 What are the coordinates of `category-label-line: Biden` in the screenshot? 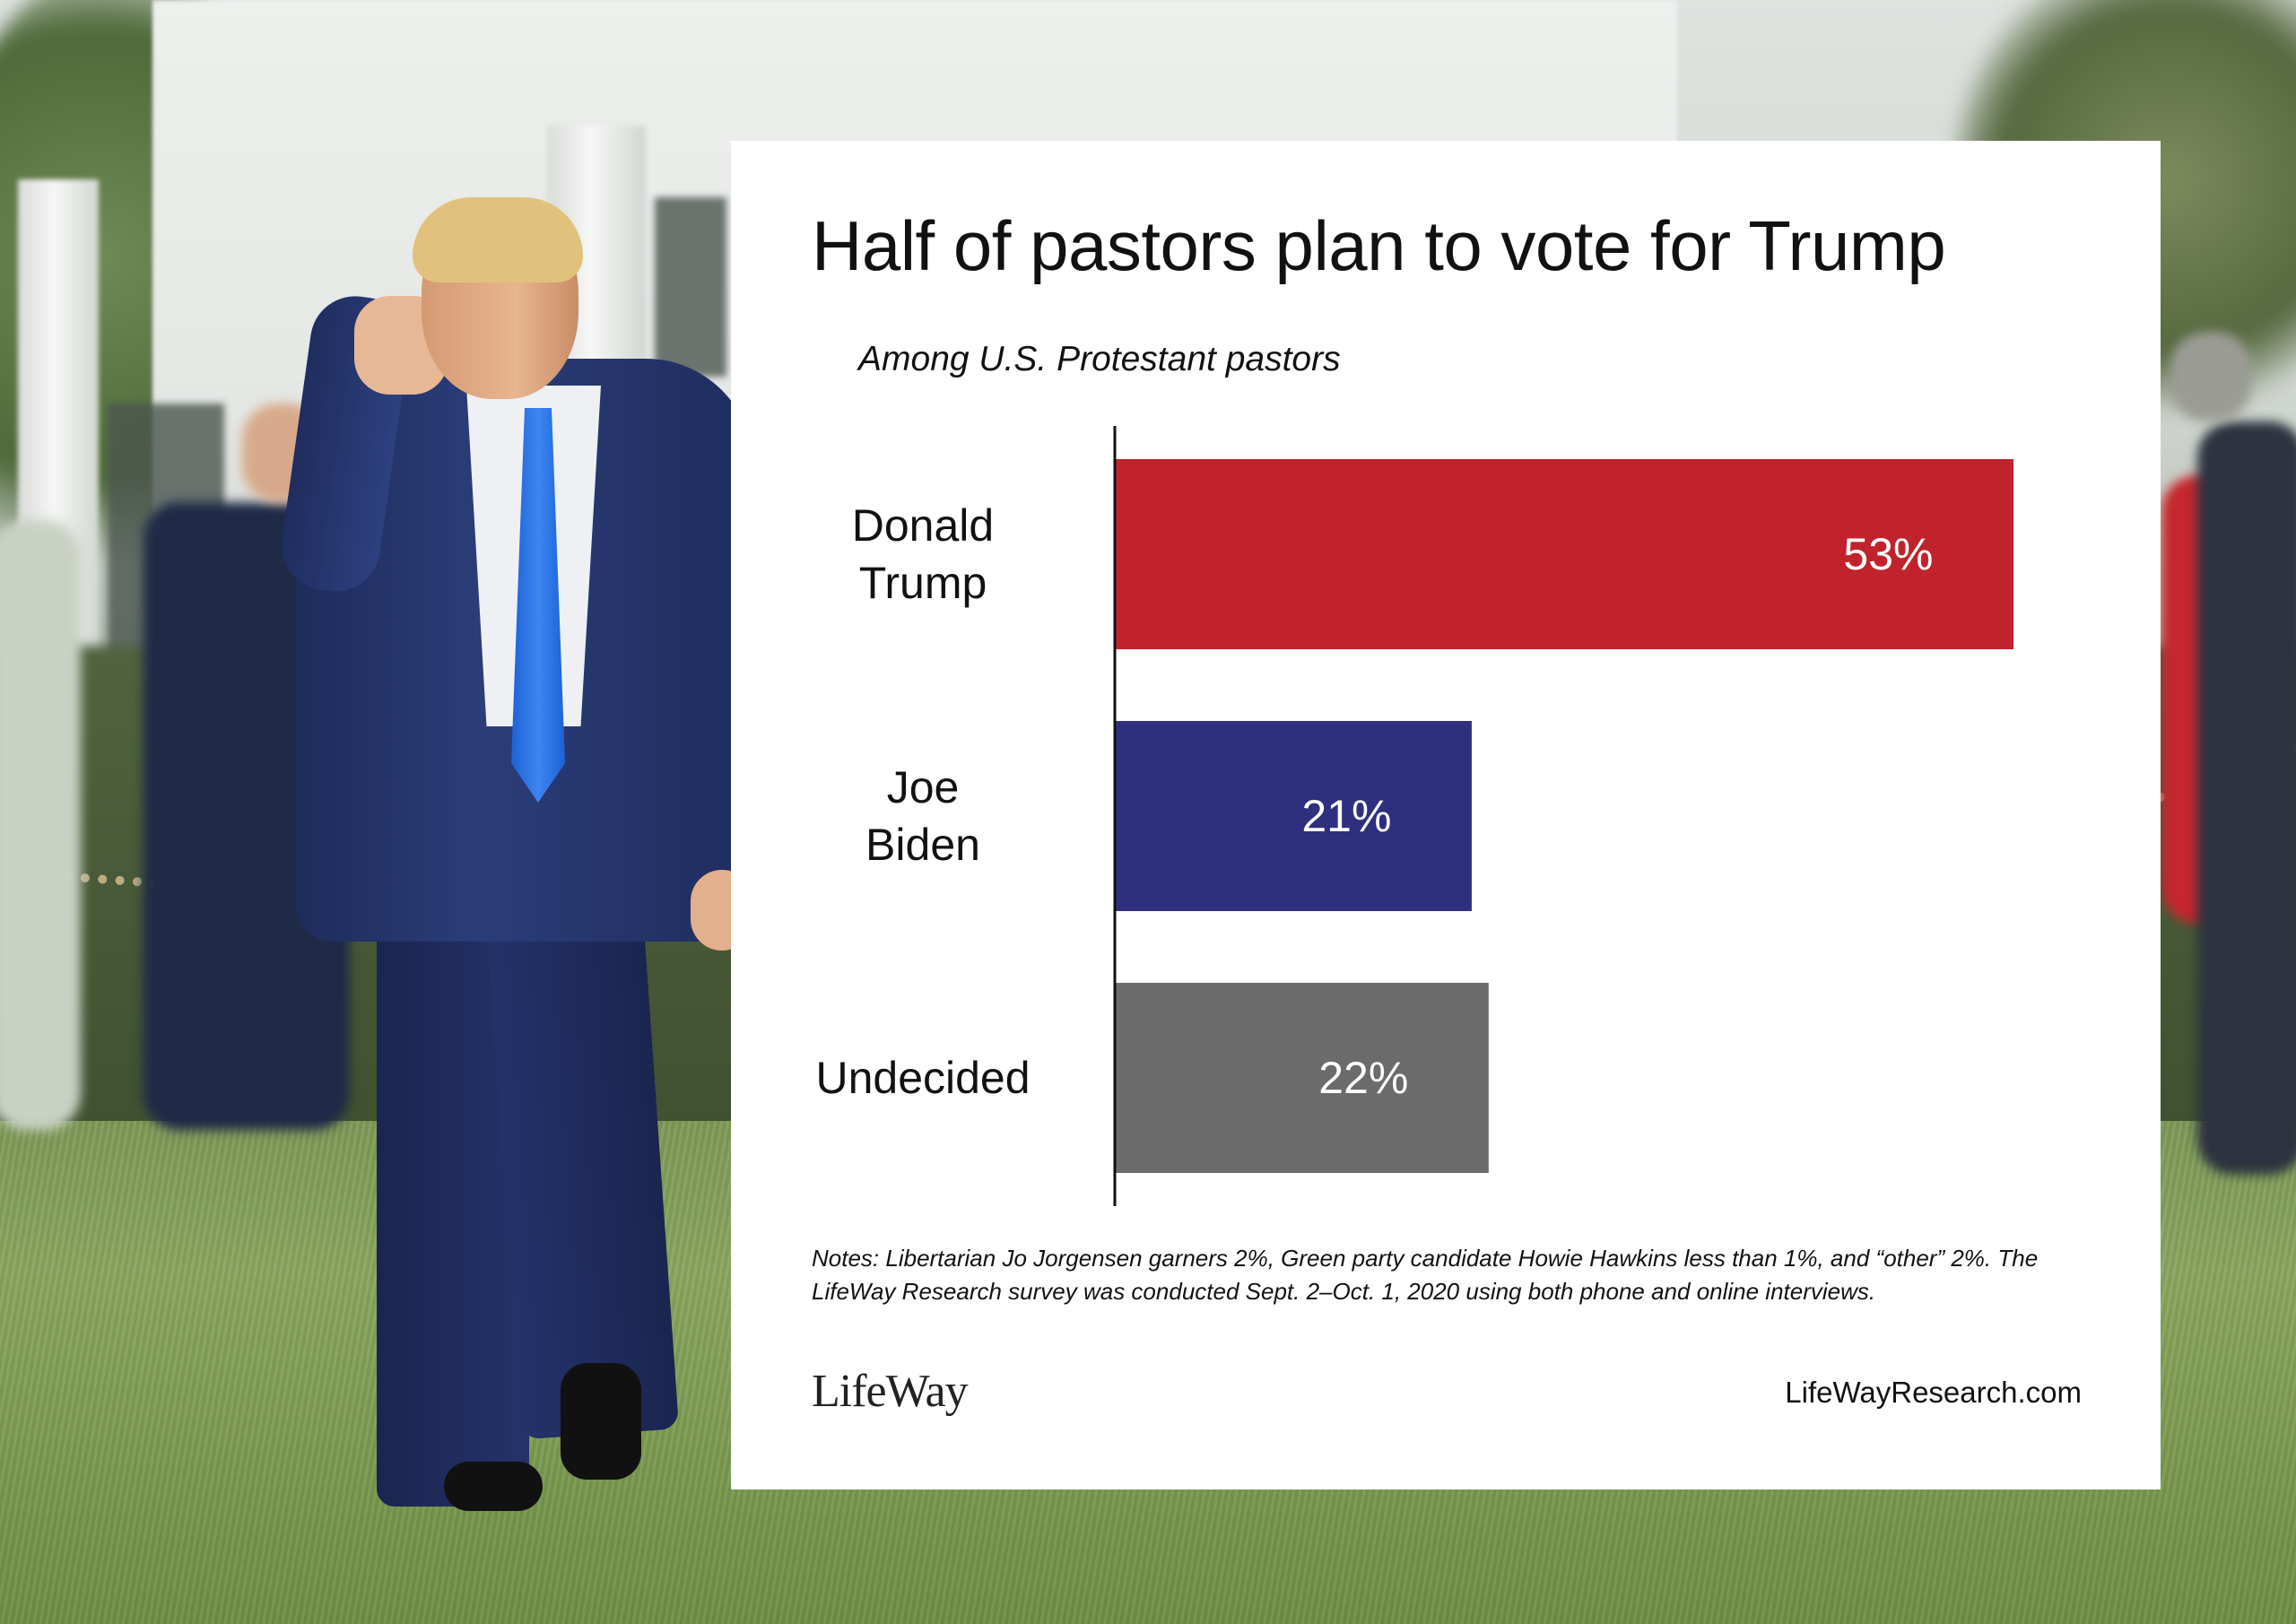 It's located at (922, 845).